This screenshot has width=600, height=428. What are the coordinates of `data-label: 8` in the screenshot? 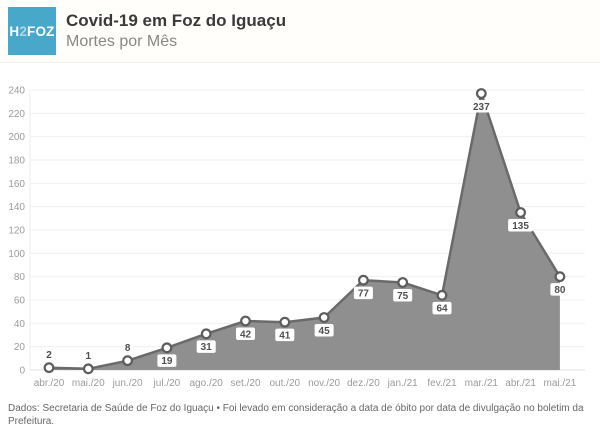 It's located at (128, 348).